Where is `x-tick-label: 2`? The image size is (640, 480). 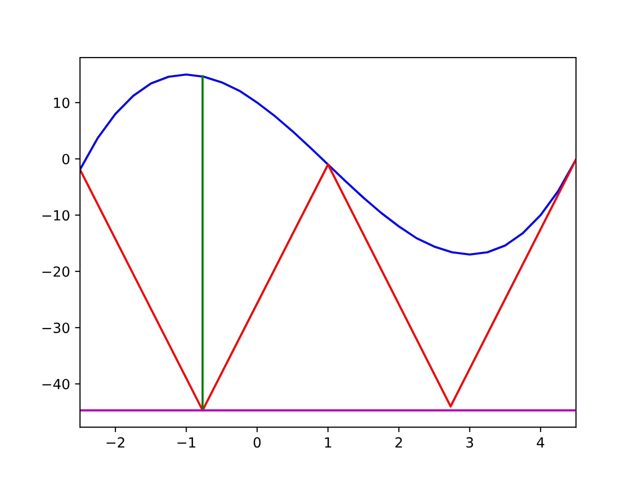 x-tick-label: 2 is located at coordinates (398, 442).